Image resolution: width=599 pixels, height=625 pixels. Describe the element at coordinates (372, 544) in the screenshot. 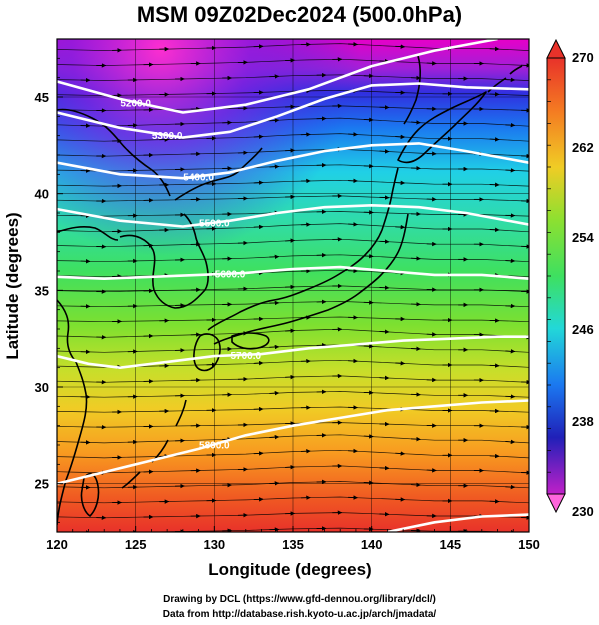

I see `x-tick-label: 140` at that location.